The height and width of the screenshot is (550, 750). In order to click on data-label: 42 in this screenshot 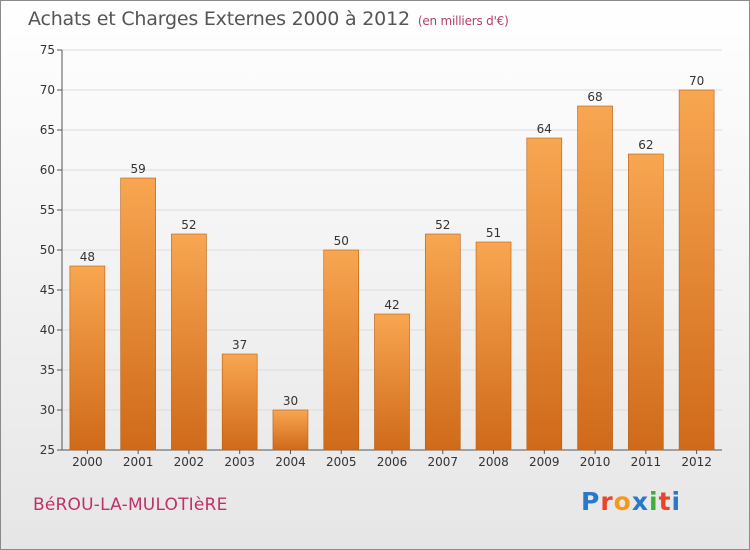, I will do `click(391, 305)`.